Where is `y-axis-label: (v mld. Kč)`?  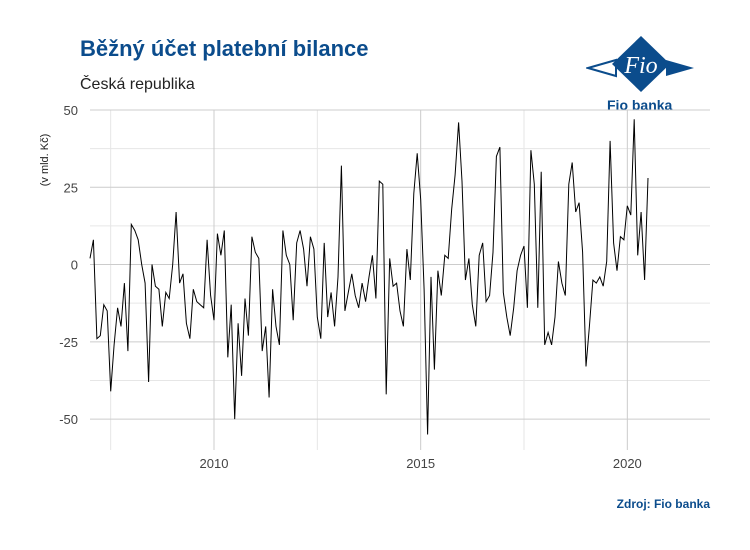 y-axis-label: (v mld. Kč) is located at coordinates (45, 160).